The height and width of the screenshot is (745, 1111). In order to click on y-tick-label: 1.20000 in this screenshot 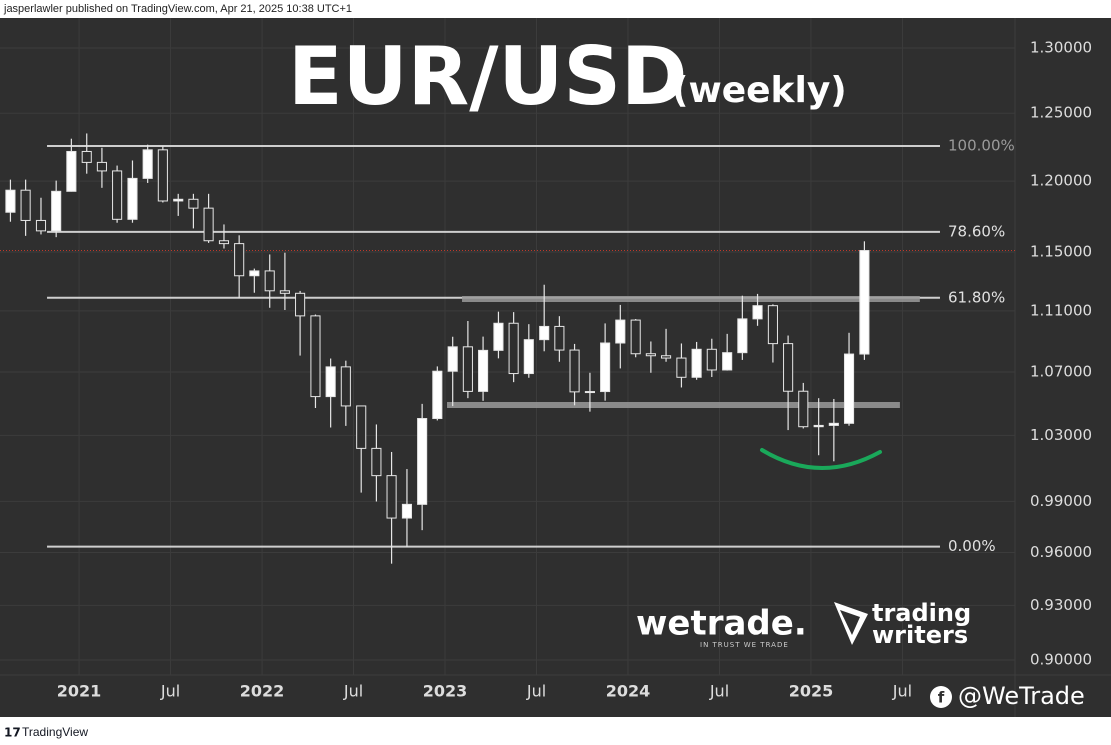, I will do `click(1061, 181)`.